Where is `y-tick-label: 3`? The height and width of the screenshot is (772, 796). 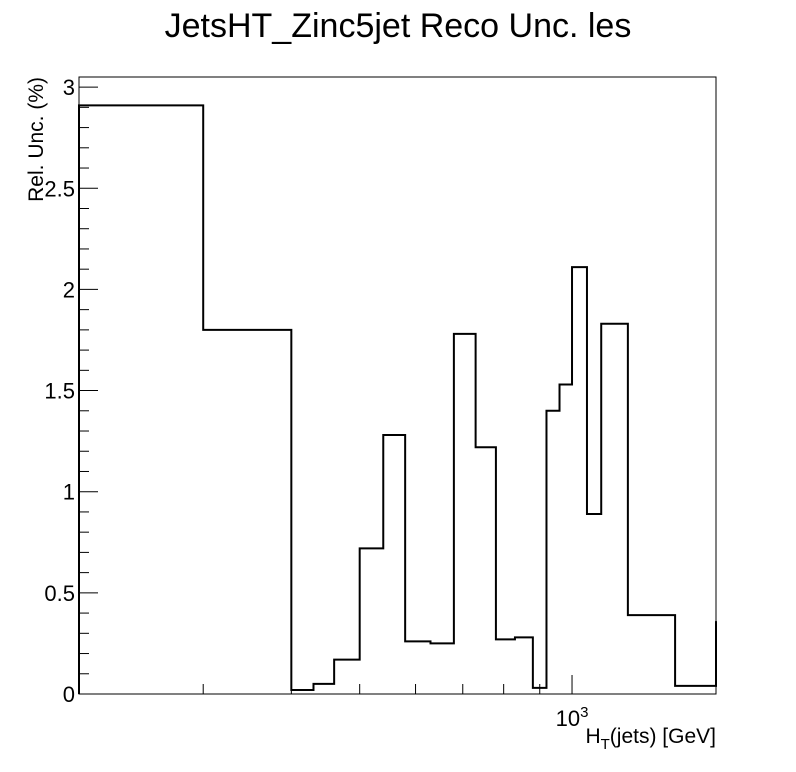
y-tick-label: 3 is located at coordinates (69, 87).